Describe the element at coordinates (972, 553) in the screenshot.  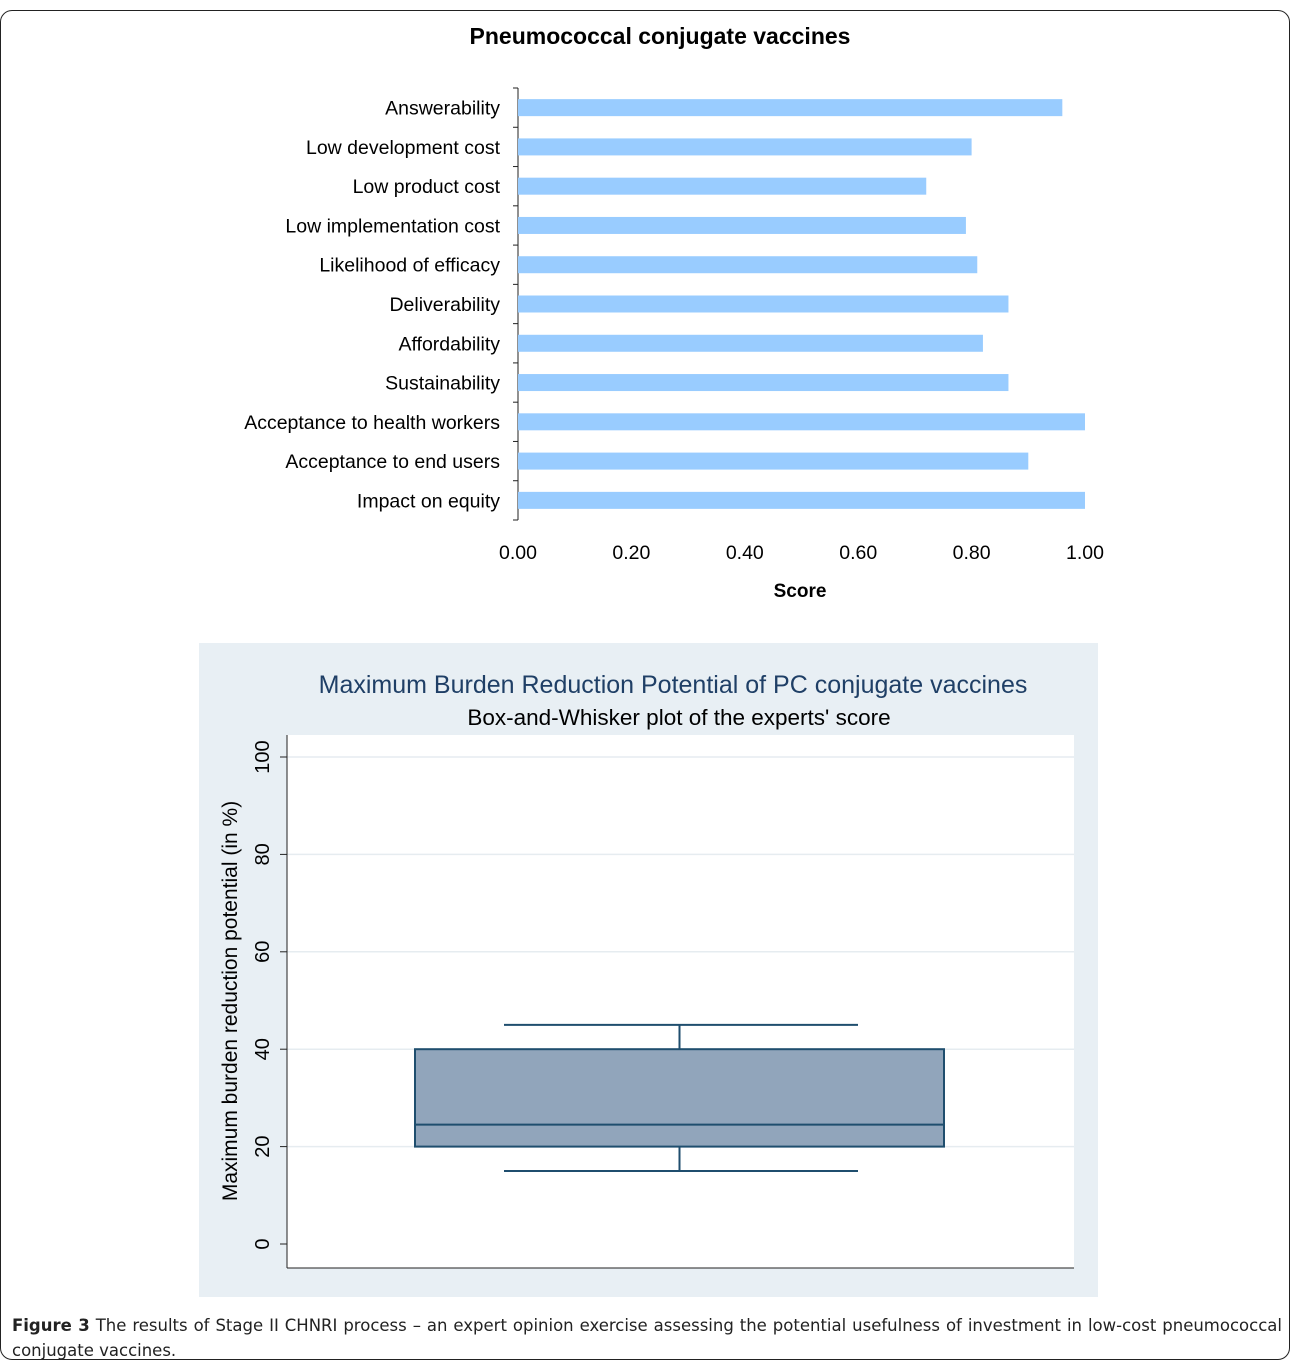
I see `bar-x-tick-label: 0.80` at that location.